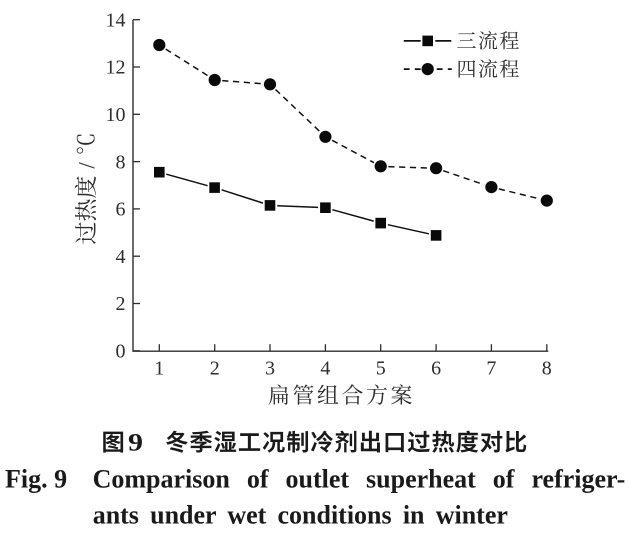  What do you see at coordinates (116, 115) in the screenshot?
I see `svg-text: 10` at bounding box center [116, 115].